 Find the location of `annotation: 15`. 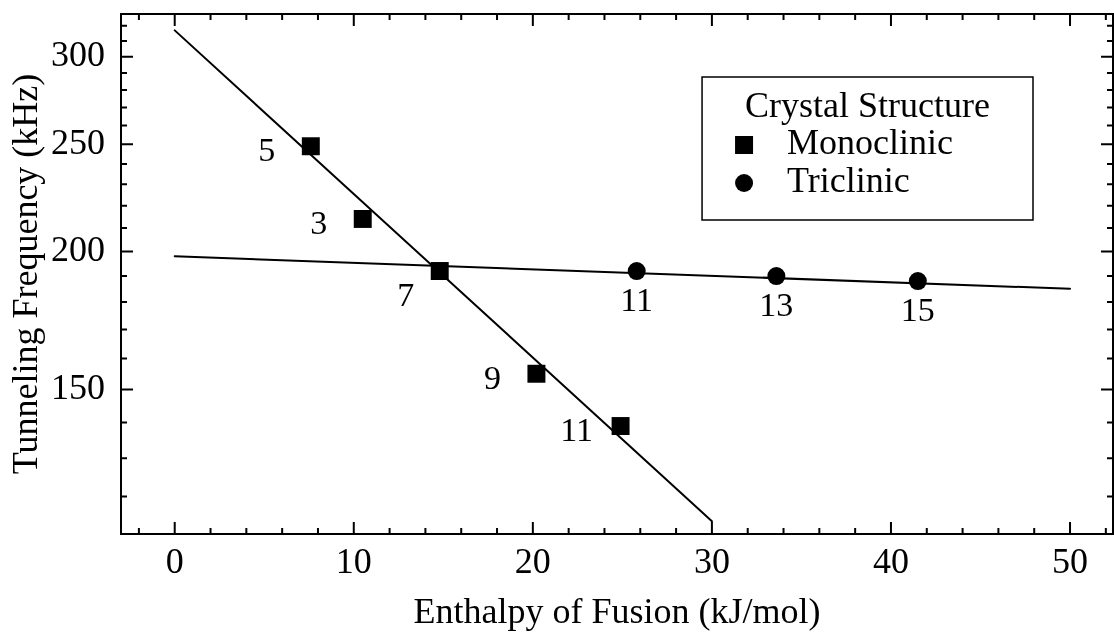

annotation: 15 is located at coordinates (917, 310).